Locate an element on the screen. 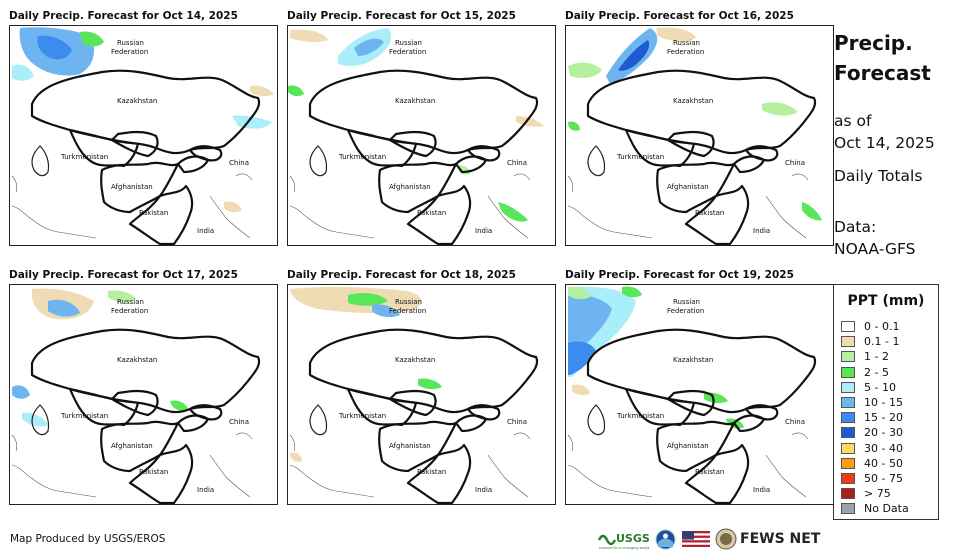  legend-label: 10 - 15 is located at coordinates (883, 402).